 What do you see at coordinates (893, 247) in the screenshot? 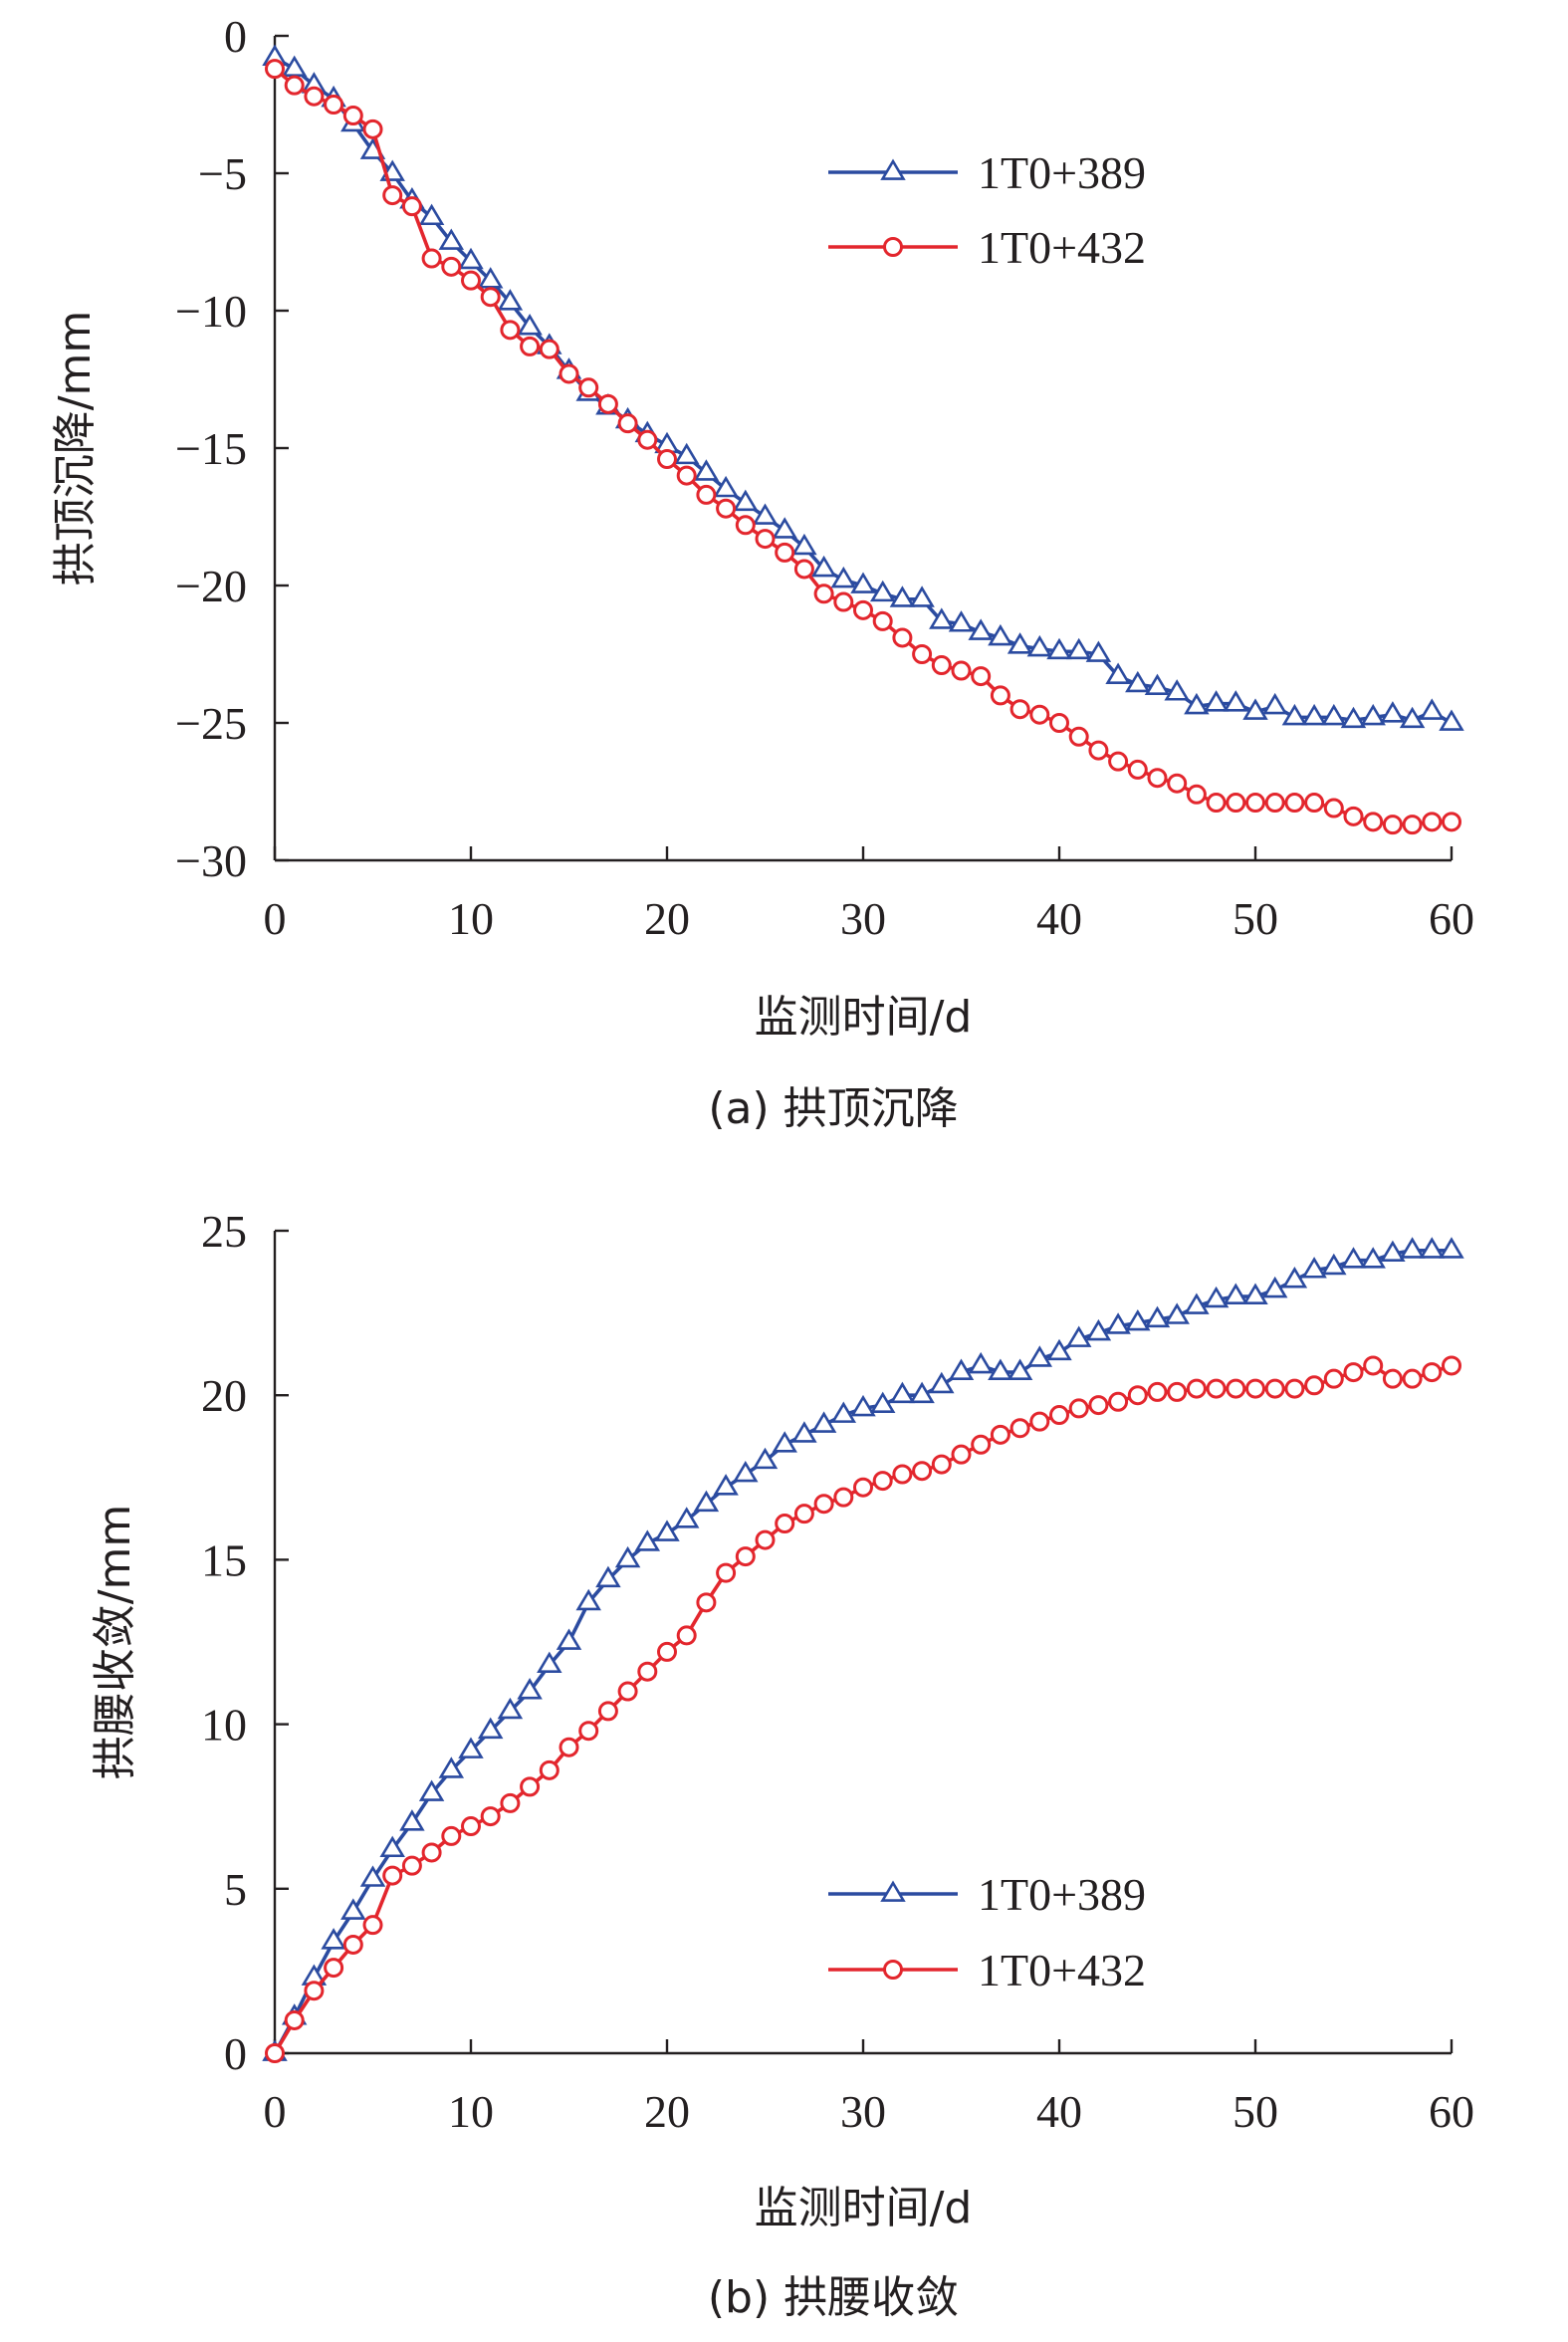
I see `chart1-legend-2-marker` at bounding box center [893, 247].